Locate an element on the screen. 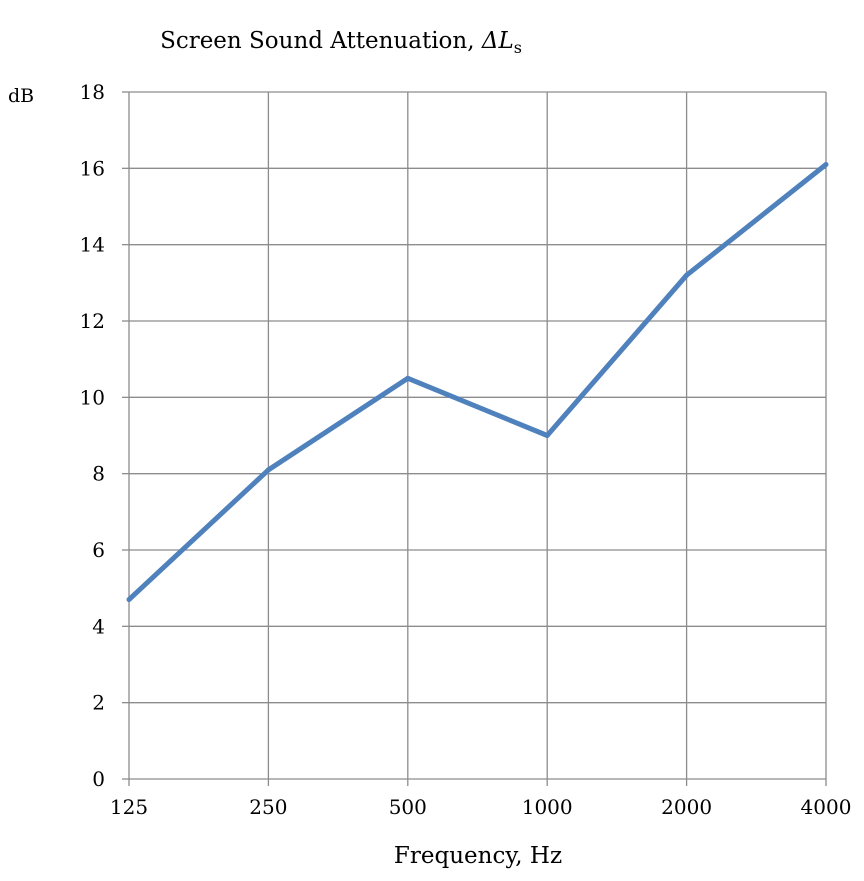  chart-title: Screen Sound Attenuation, ΔLs is located at coordinates (341, 42).